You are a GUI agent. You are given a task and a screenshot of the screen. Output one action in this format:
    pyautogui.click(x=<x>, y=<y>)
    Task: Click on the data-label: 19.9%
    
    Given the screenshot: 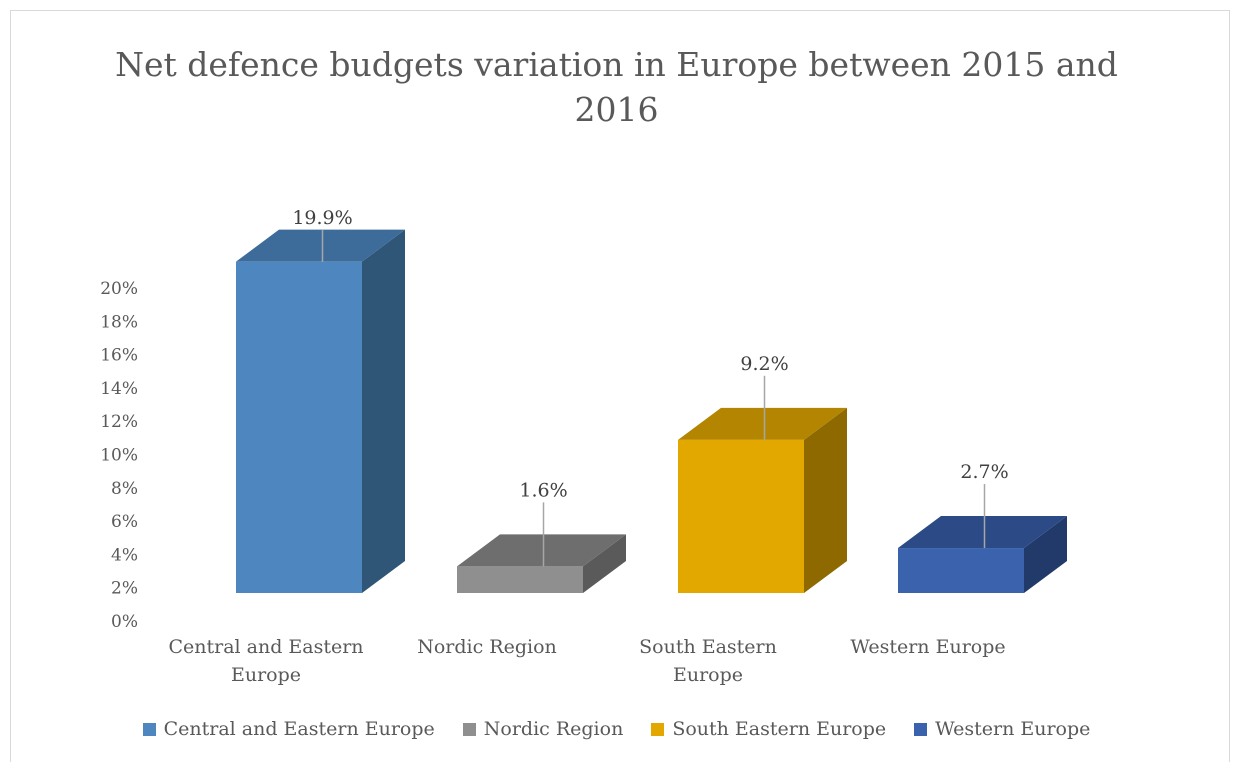 What is the action you would take?
    pyautogui.click(x=322, y=218)
    